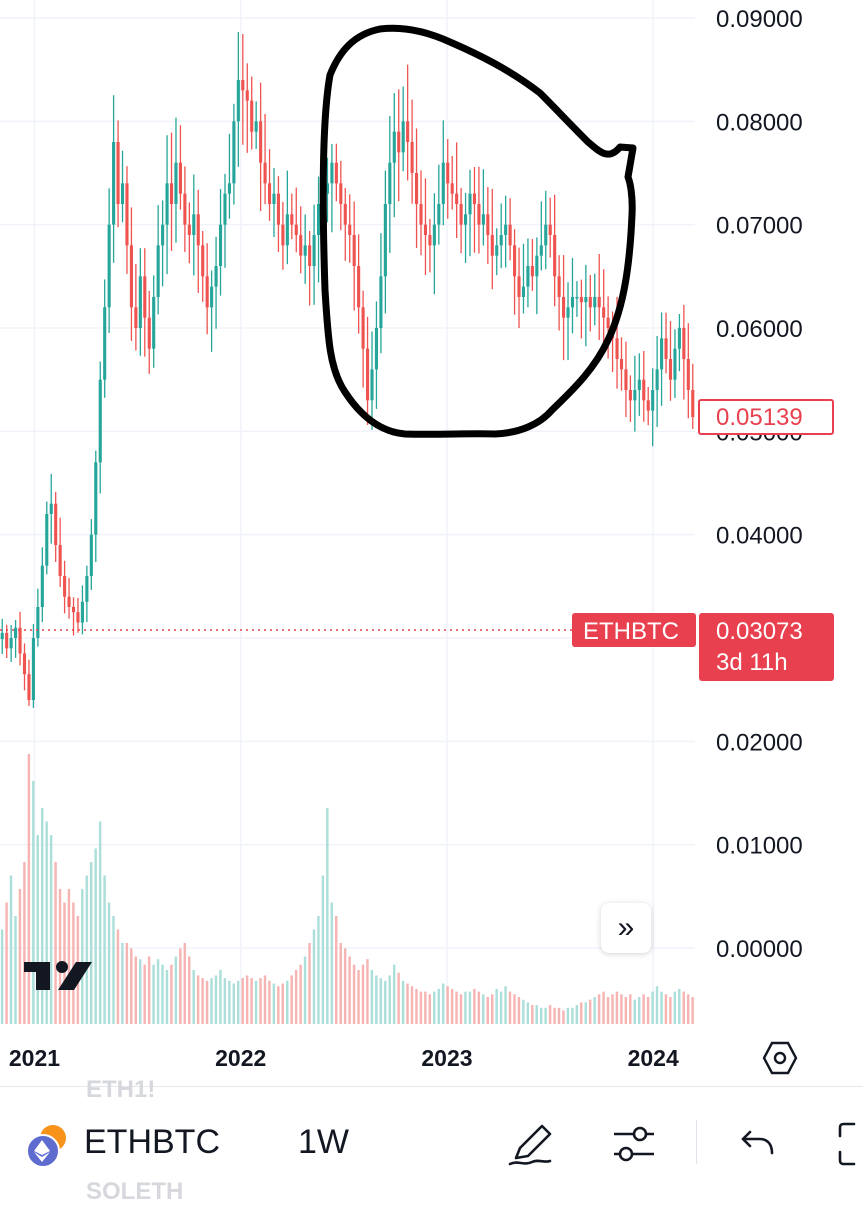  Describe the element at coordinates (344, 1058) in the screenshot. I see `time-axis: 2021 2022 2023 2024` at that location.